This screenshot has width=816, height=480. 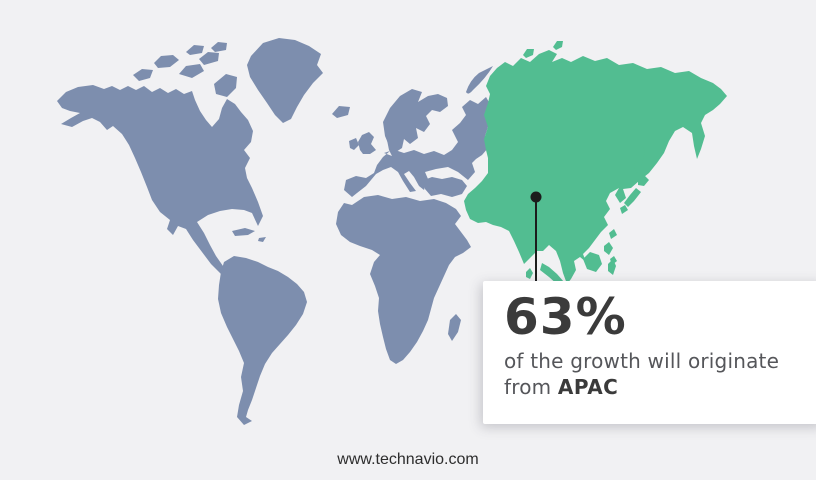 I want to click on callout-text: of the growth will originate from APAC, so click(x=660, y=374).